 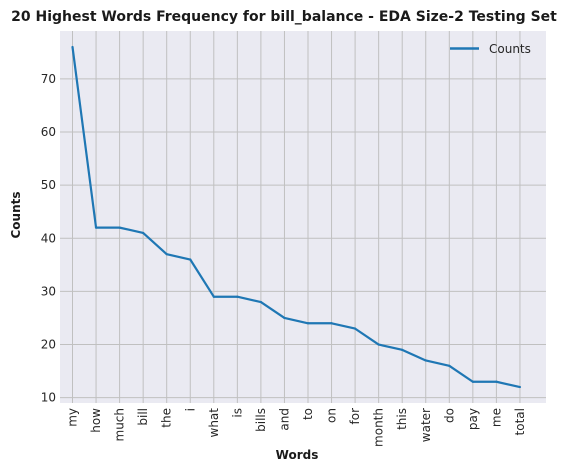 What do you see at coordinates (473, 419) in the screenshot?
I see `x-tick-label: pay` at bounding box center [473, 419].